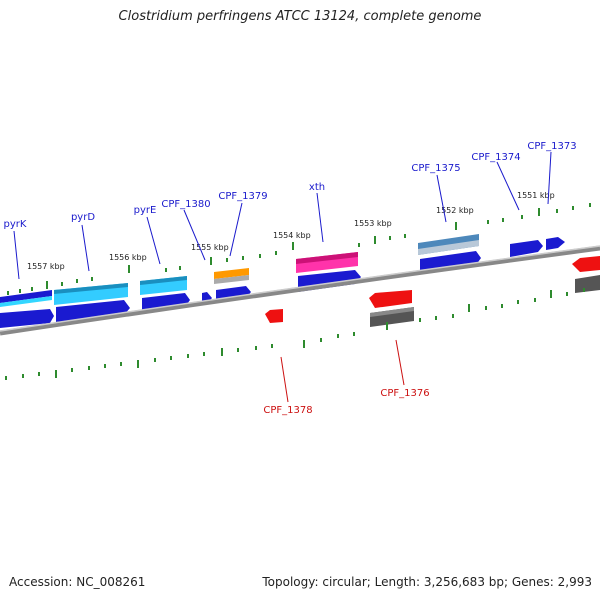 The height and width of the screenshot is (600, 600). Describe the element at coordinates (292, 235) in the screenshot. I see `scale-label: 1554 kbp` at that location.